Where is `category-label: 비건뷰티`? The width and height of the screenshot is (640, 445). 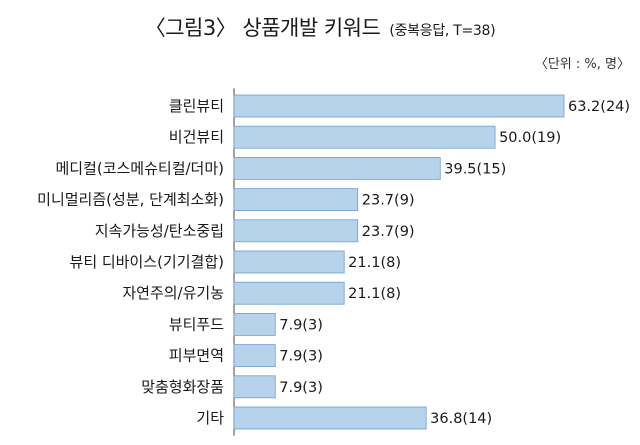 category-label: 비건뷰티 is located at coordinates (196, 137).